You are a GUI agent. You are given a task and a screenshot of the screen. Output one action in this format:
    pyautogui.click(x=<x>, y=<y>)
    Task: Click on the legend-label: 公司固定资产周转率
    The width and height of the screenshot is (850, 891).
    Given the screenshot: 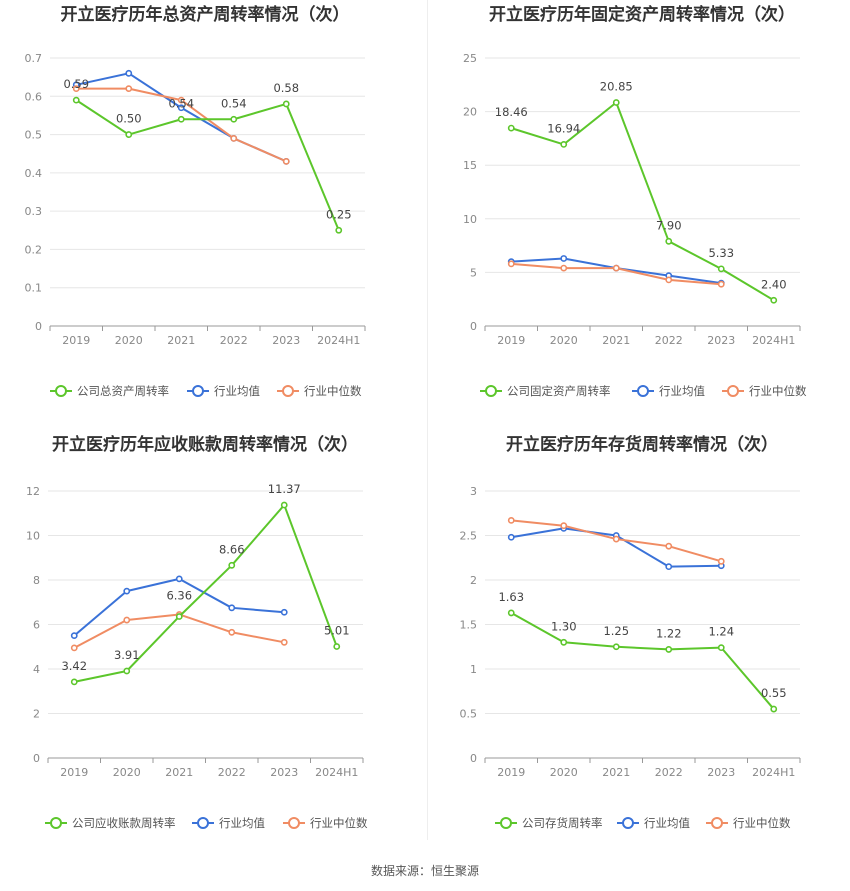 What is the action you would take?
    pyautogui.click(x=559, y=391)
    